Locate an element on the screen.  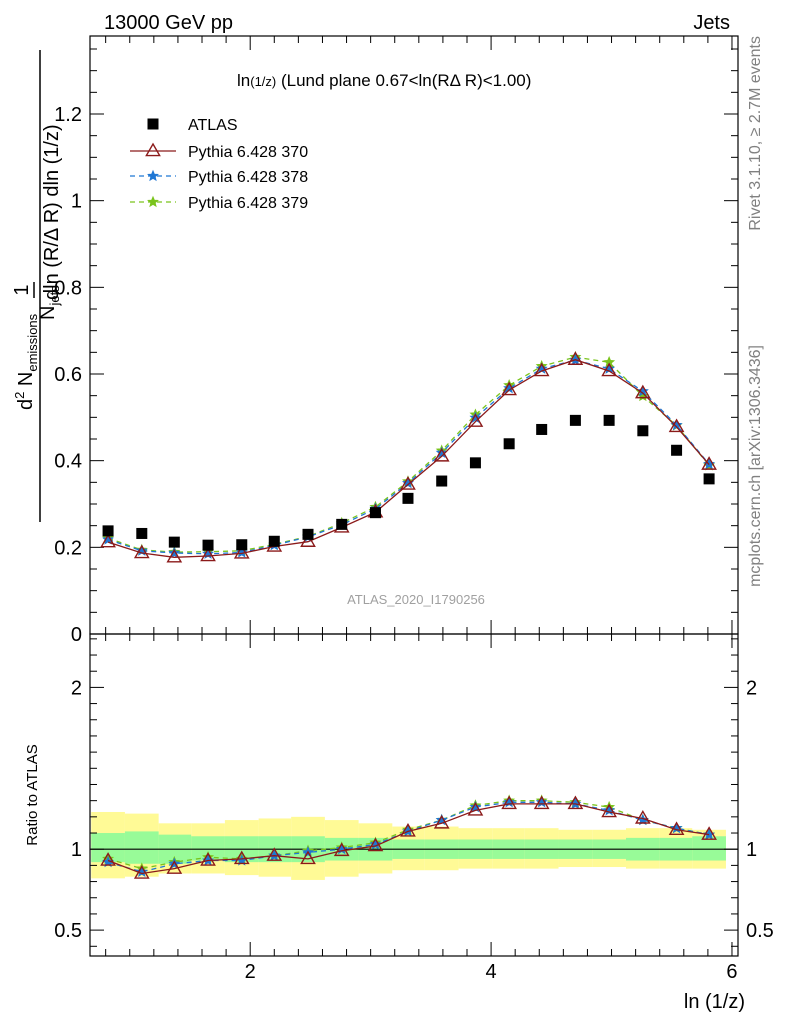
xlabel: ln (1/z) is located at coordinates (714, 1002).